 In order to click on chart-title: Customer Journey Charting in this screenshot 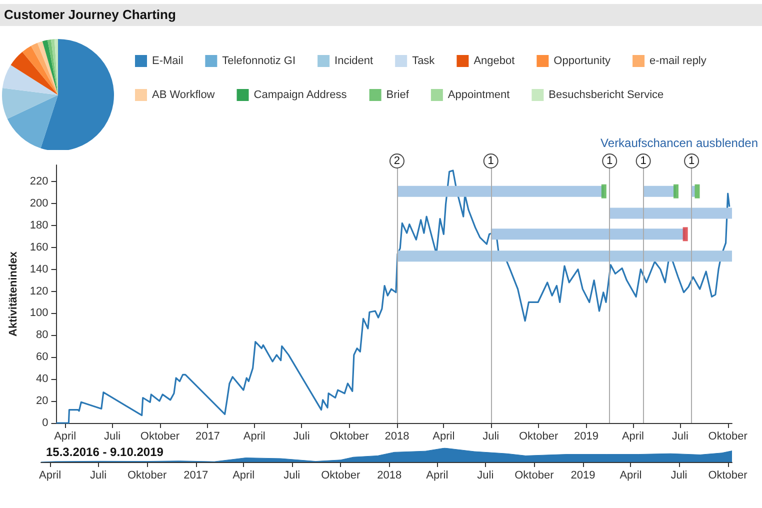, I will do `click(90, 14)`.